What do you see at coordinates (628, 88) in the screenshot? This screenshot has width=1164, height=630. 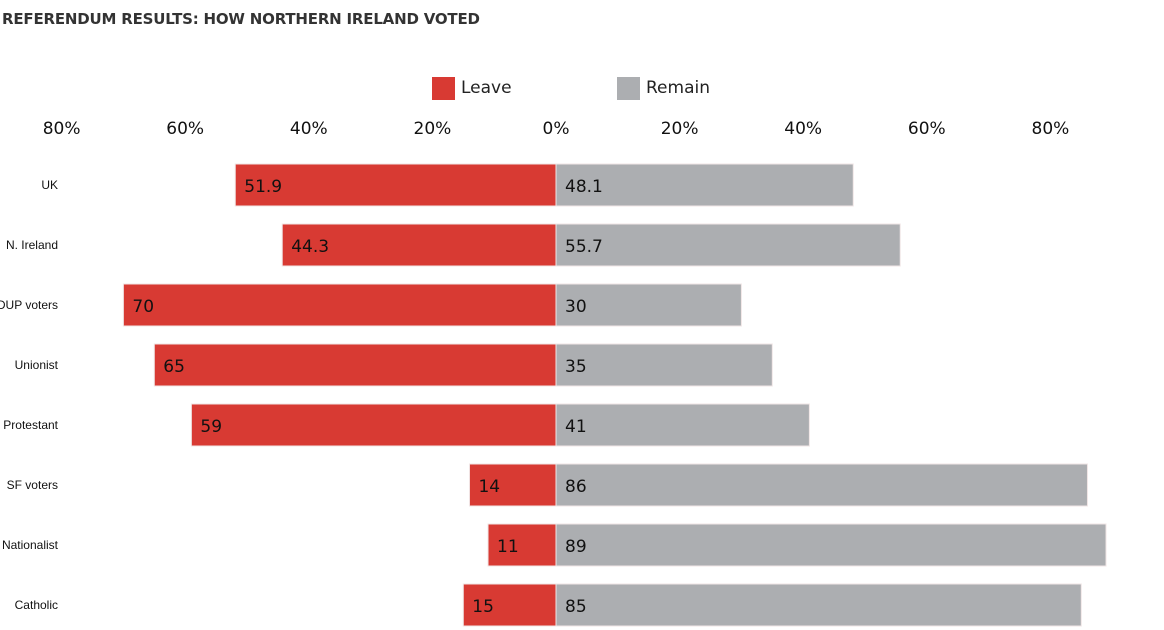 I see `legend-swatch-remain` at bounding box center [628, 88].